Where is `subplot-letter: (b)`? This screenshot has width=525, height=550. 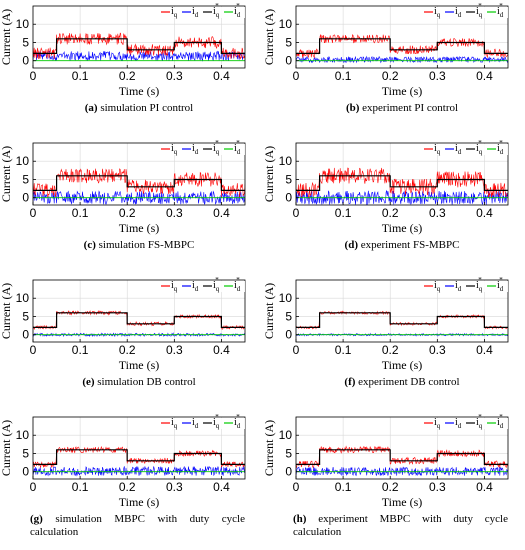 subplot-letter: (b) is located at coordinates (352, 108).